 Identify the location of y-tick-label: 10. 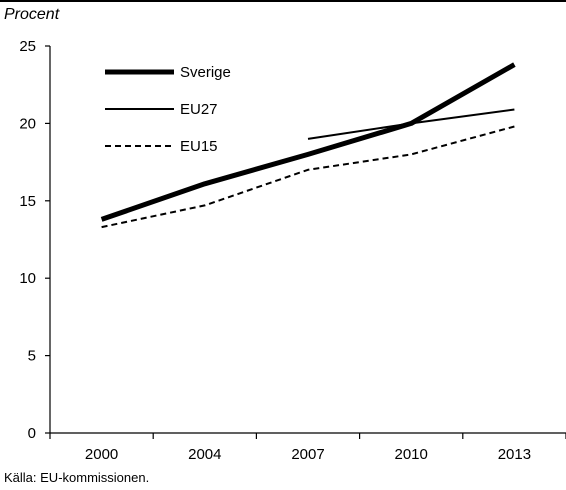
(27, 278).